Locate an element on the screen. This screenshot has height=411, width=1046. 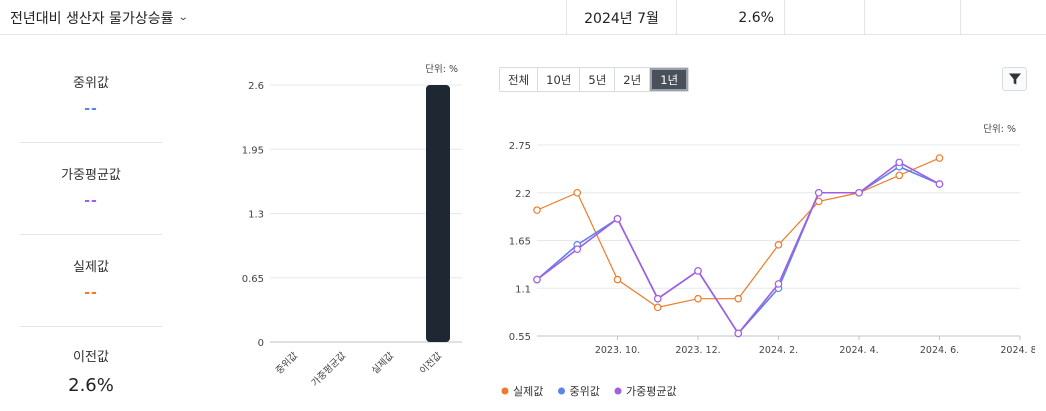
filter-icon is located at coordinates (1014, 79).